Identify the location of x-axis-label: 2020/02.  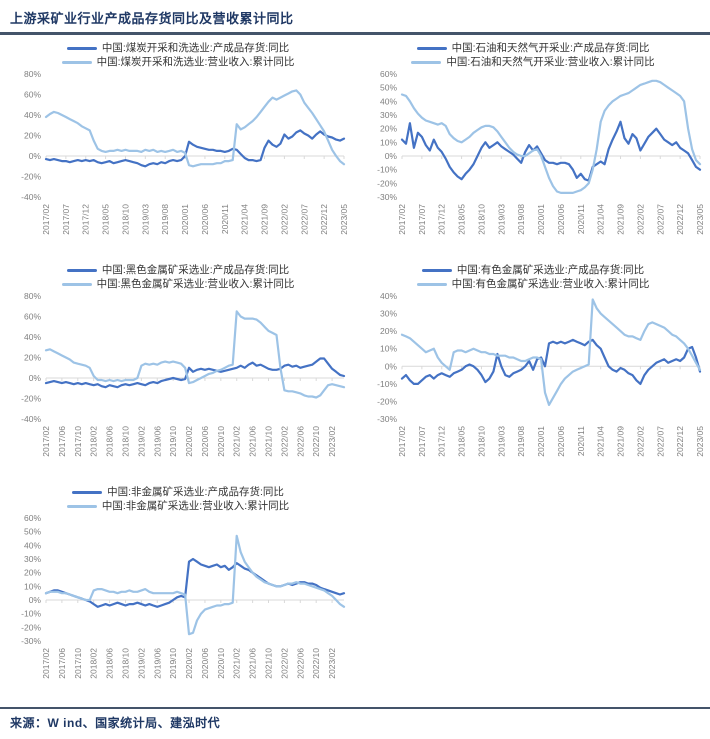
(189, 663).